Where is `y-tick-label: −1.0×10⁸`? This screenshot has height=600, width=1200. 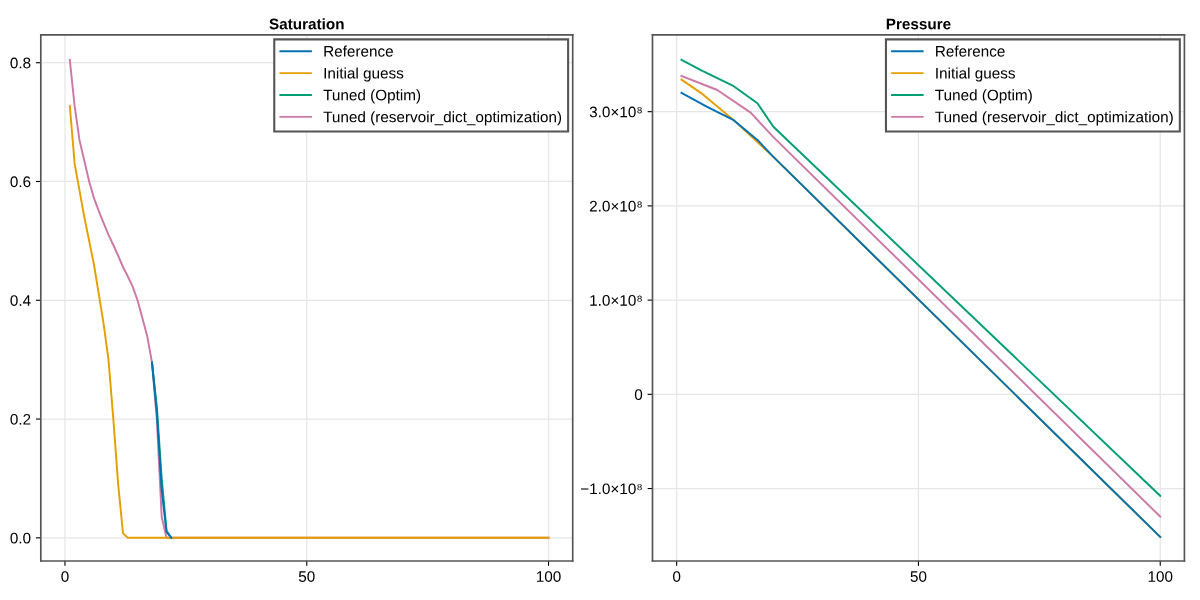 y-tick-label: −1.0×10⁸ is located at coordinates (611, 489).